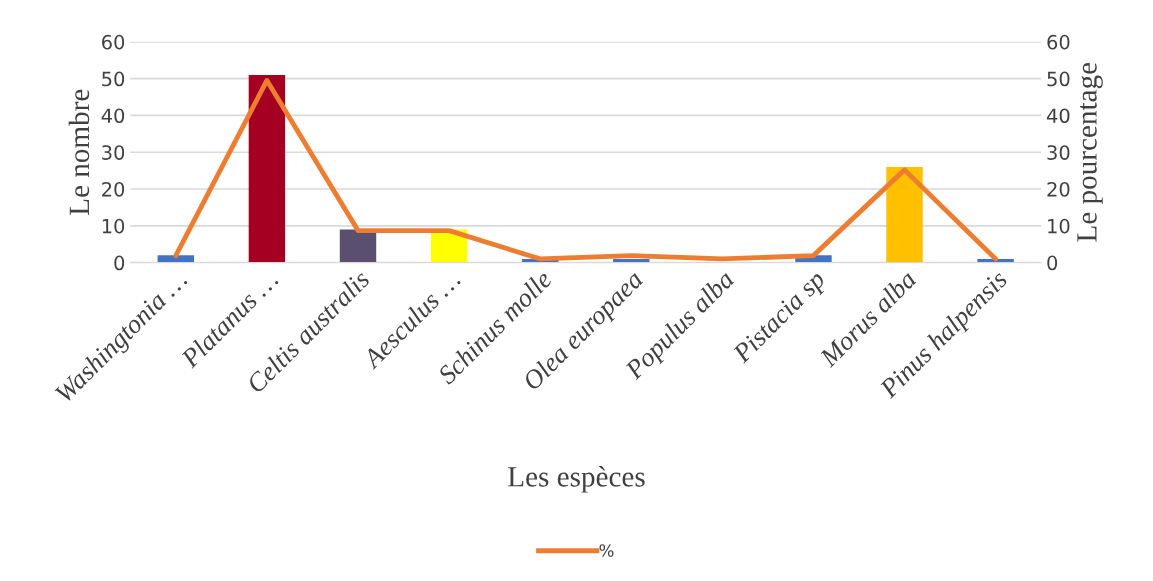 The image size is (1153, 581). What do you see at coordinates (119, 263) in the screenshot?
I see `y-tick-label: 0` at bounding box center [119, 263].